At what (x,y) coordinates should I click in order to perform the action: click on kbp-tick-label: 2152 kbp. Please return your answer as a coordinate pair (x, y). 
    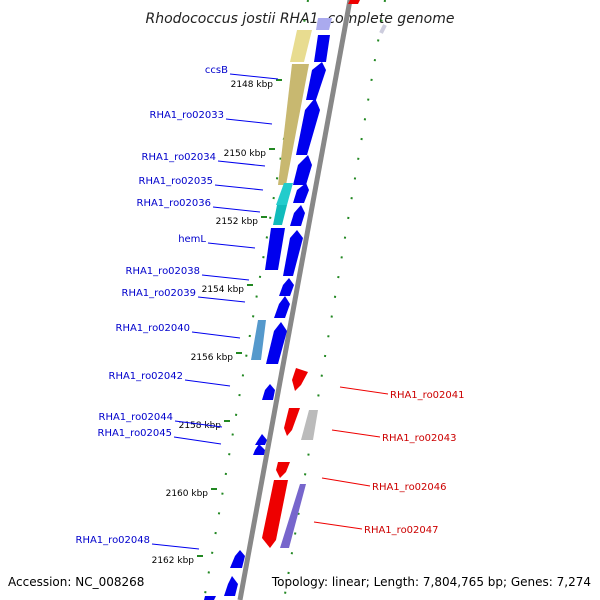
    Looking at the image, I should click on (237, 222).